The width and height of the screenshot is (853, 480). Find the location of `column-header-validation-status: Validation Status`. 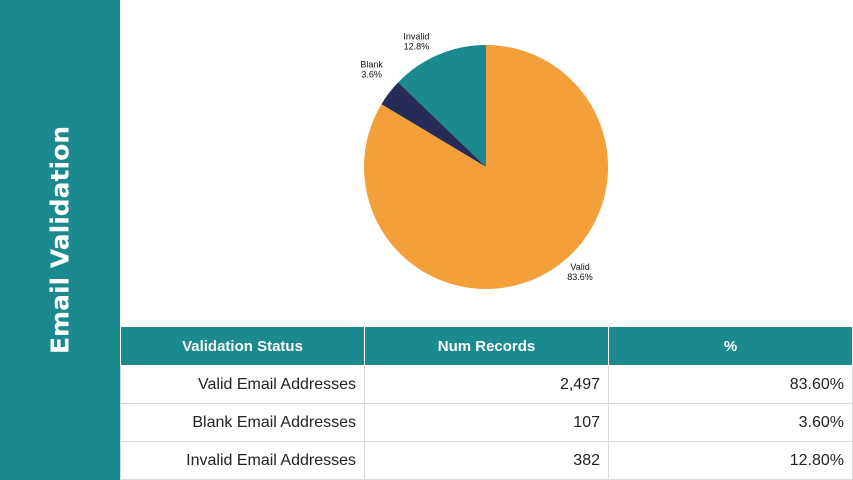

column-header-validation-status: Validation Status is located at coordinates (242, 346).